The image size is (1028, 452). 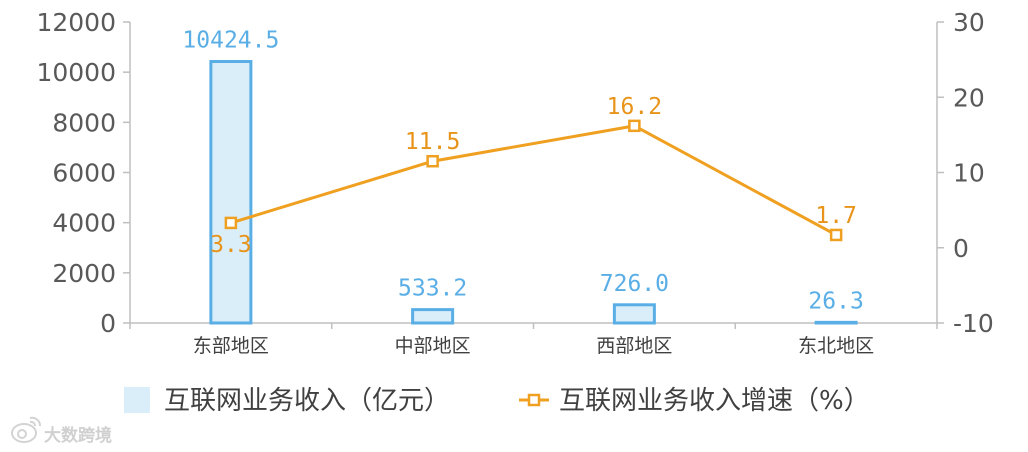 I want to click on weibo-logo-icon, so click(x=26, y=429).